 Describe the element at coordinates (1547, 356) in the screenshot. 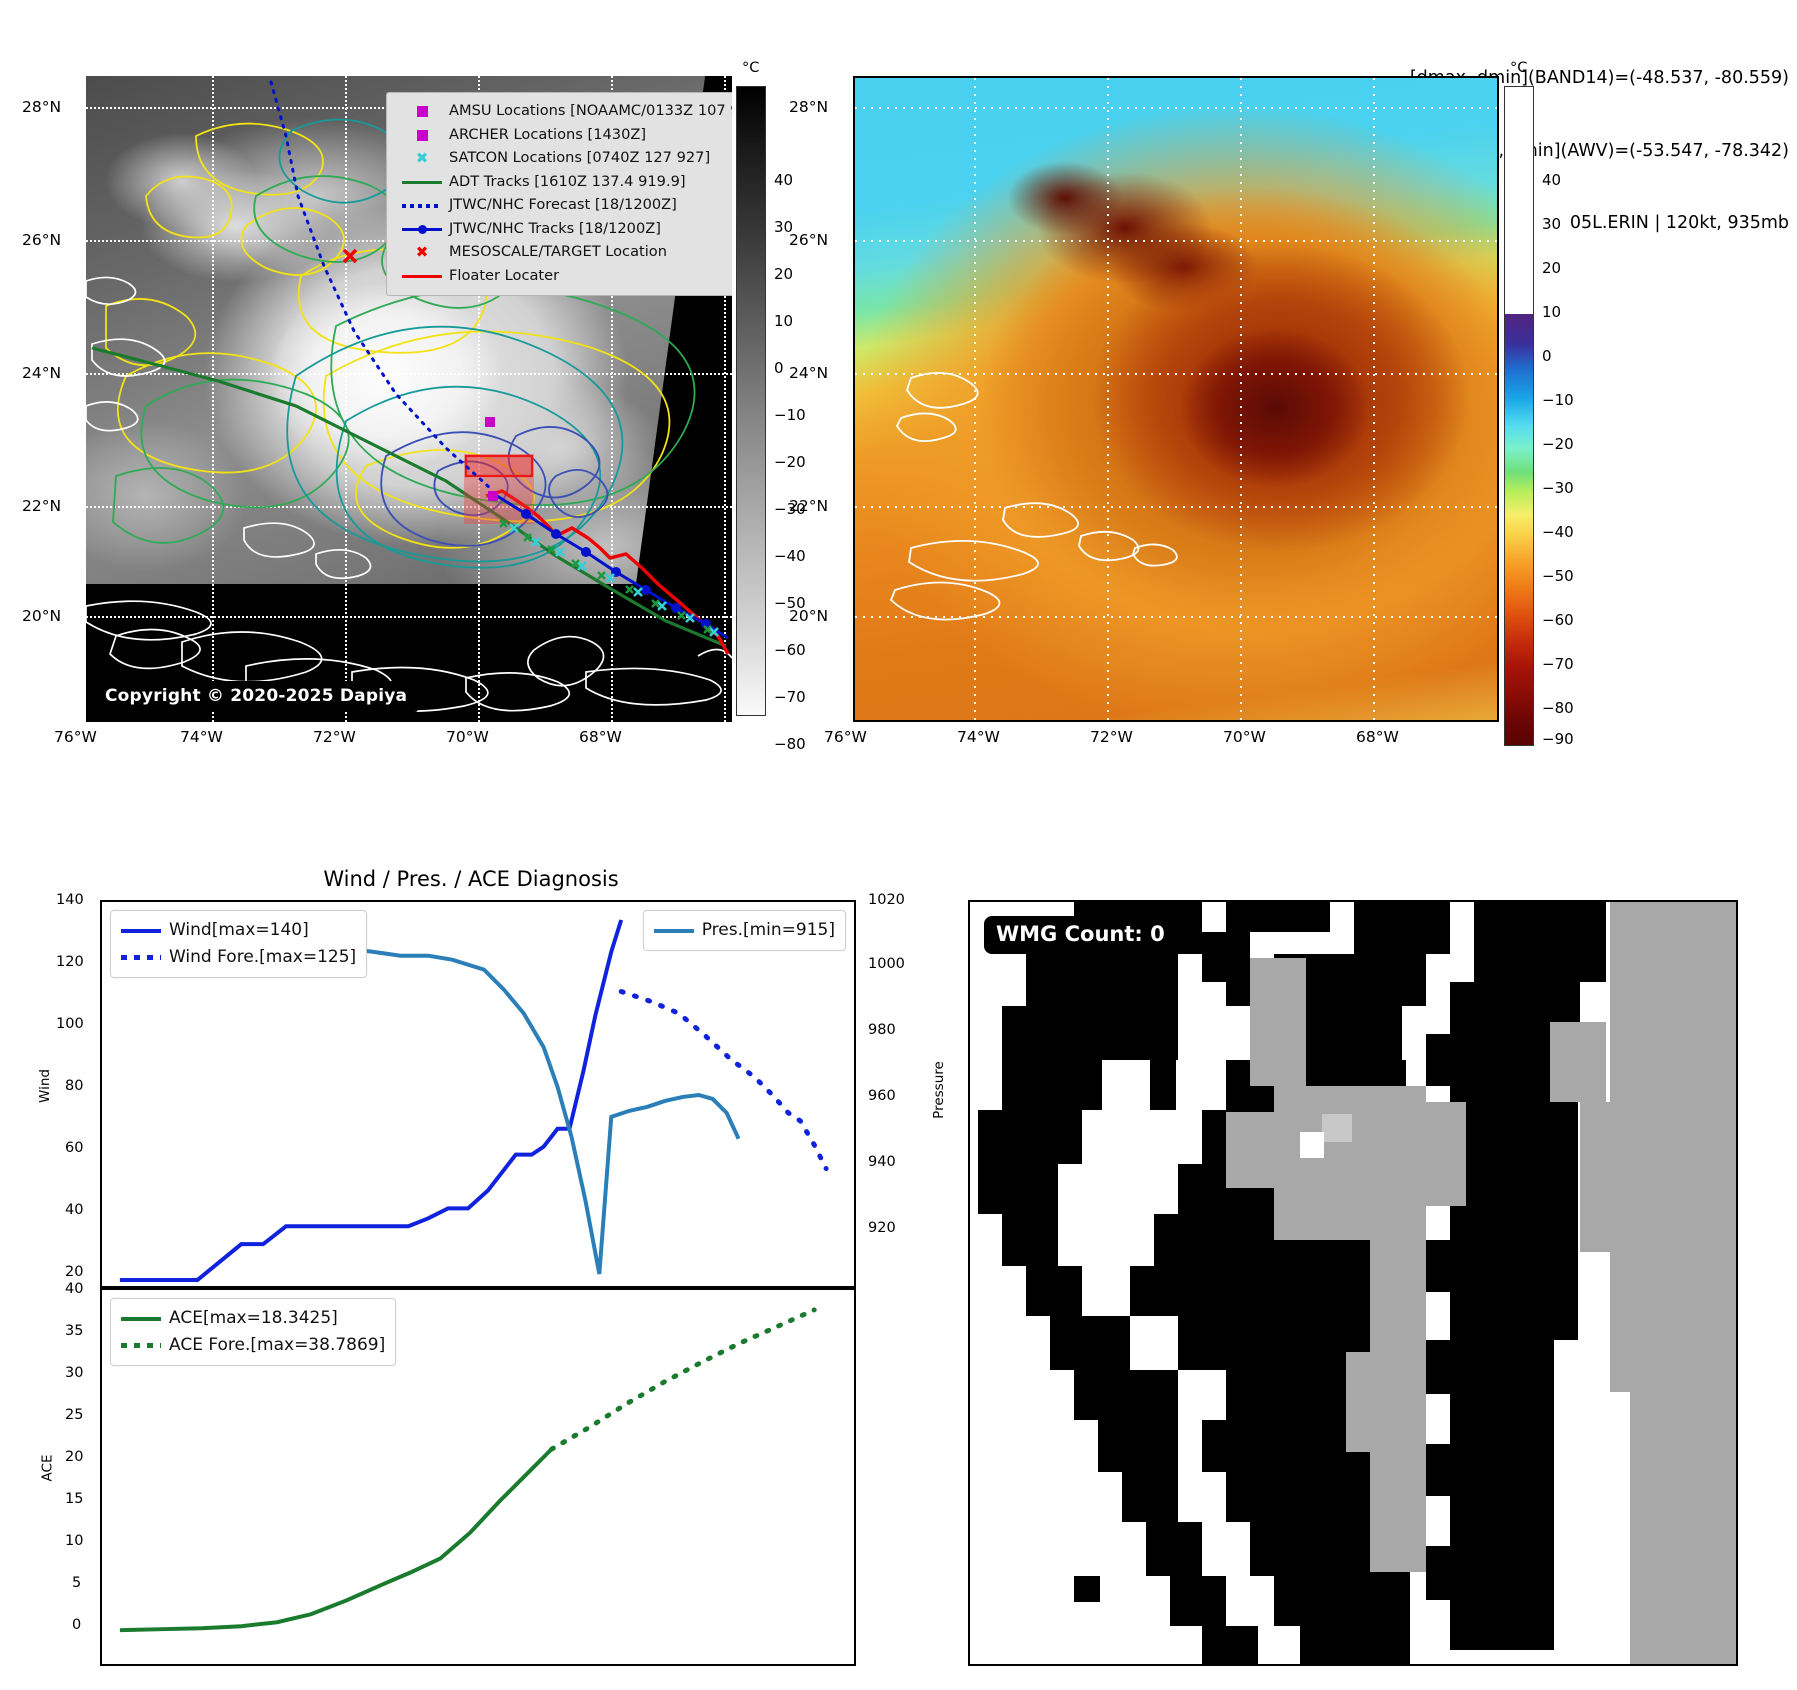

I see `awv-cbtick-0: 0` at that location.